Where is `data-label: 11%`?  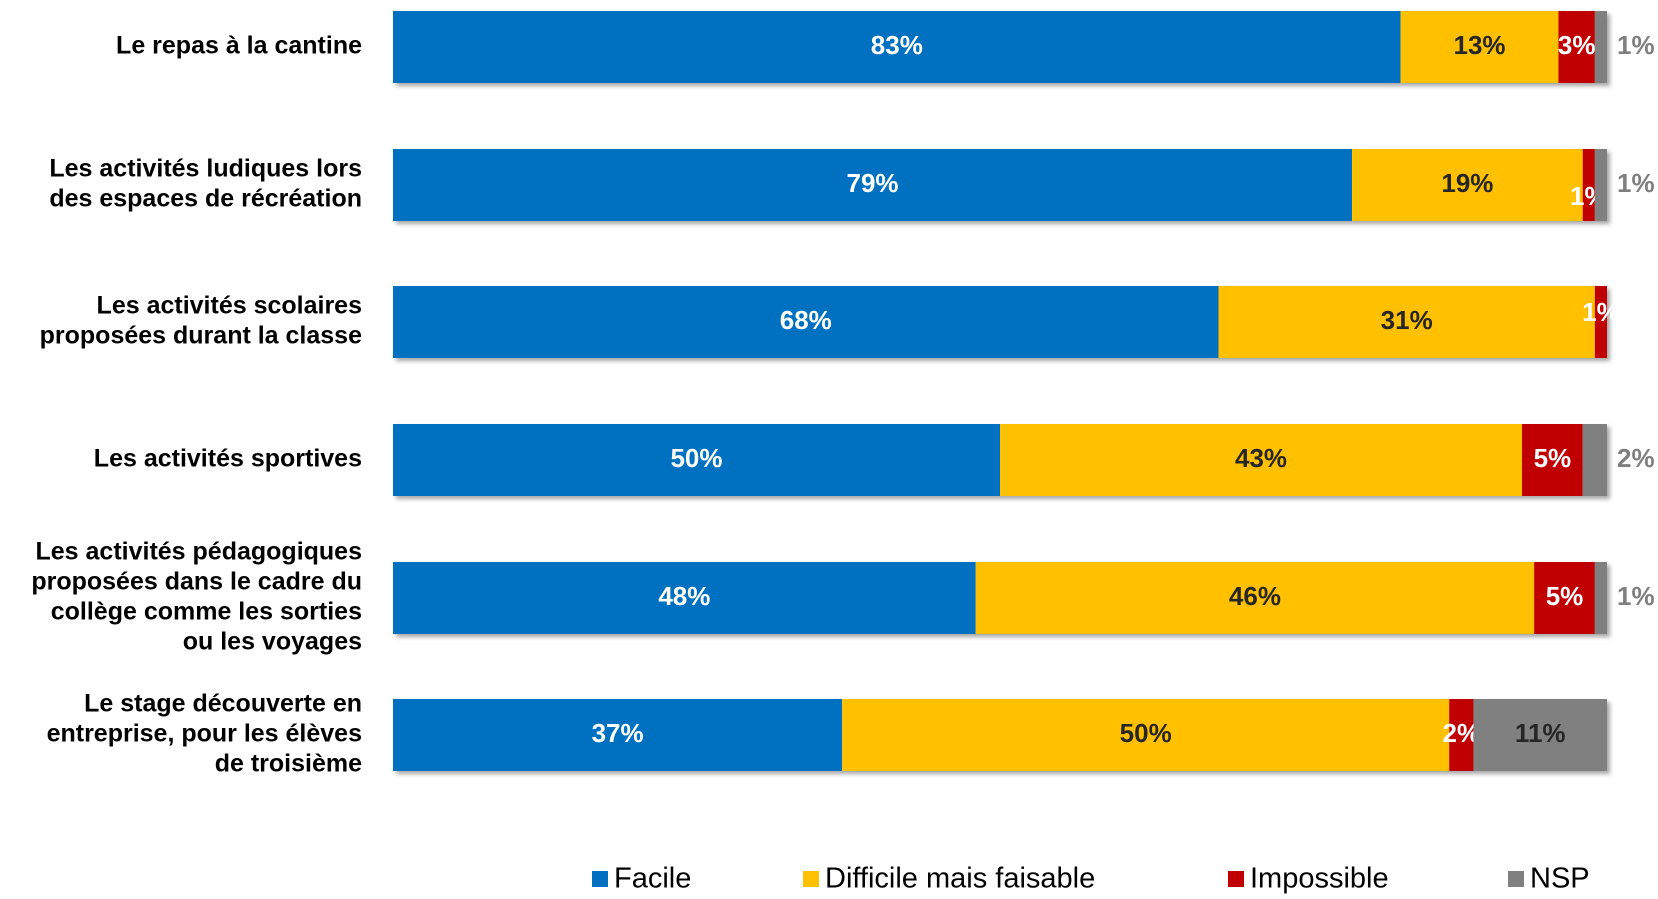
data-label: 11% is located at coordinates (1540, 733).